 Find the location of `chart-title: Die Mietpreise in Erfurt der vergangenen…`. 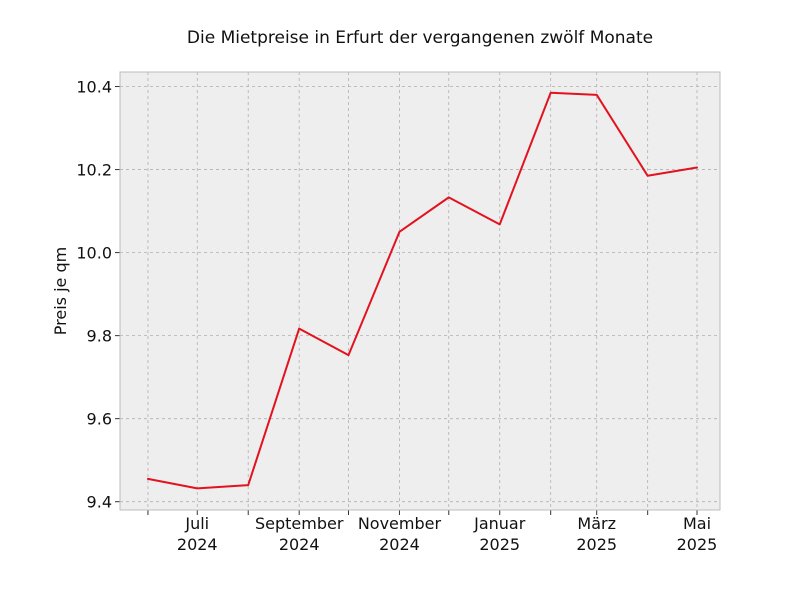

chart-title: Die Mietpreise in Erfurt der vergangenen… is located at coordinates (420, 38).